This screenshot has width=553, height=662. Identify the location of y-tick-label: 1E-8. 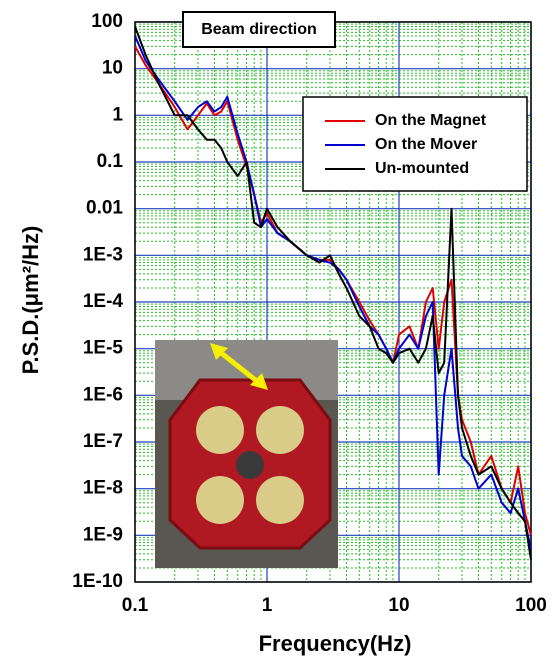
(103, 488).